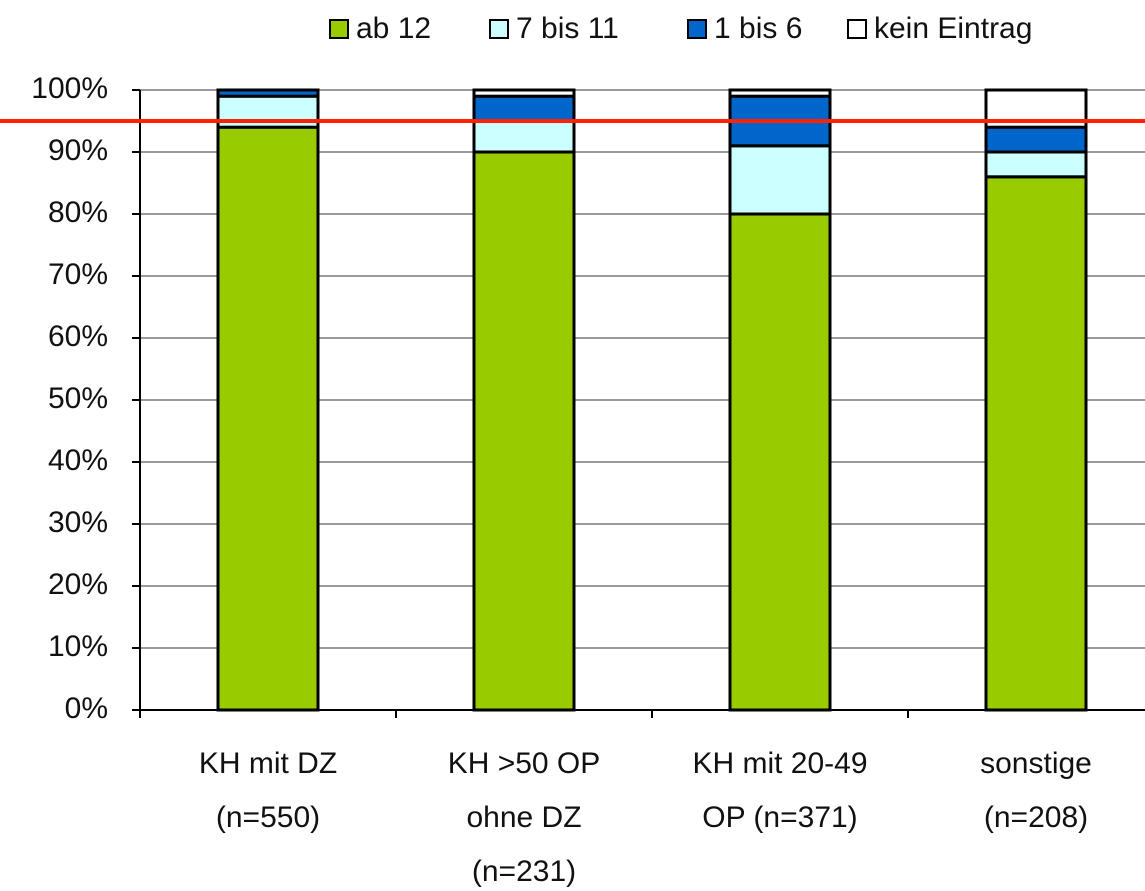  Describe the element at coordinates (393, 28) in the screenshot. I see `legend-label: ab 12` at that location.